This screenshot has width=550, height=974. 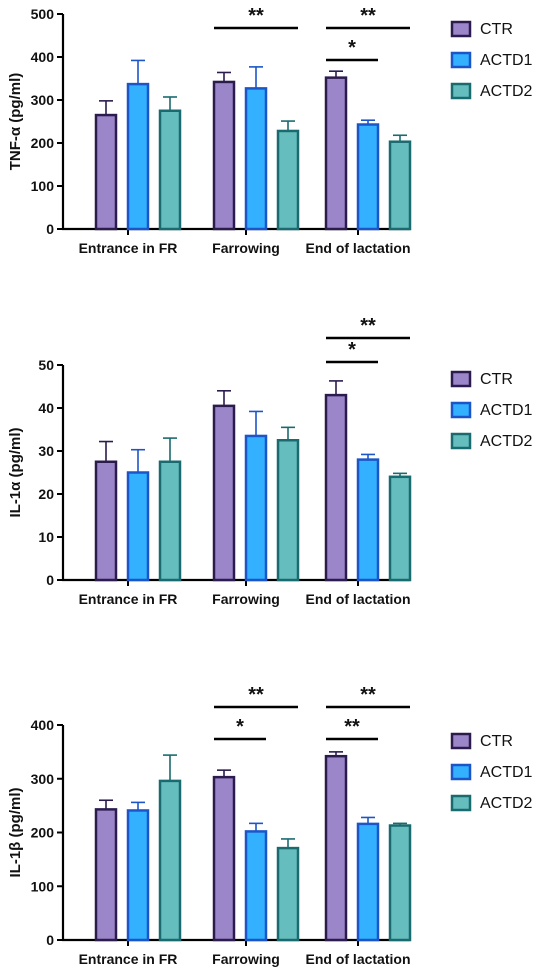 What do you see at coordinates (43, 14) in the screenshot?
I see `y-tick-label: 500` at bounding box center [43, 14].